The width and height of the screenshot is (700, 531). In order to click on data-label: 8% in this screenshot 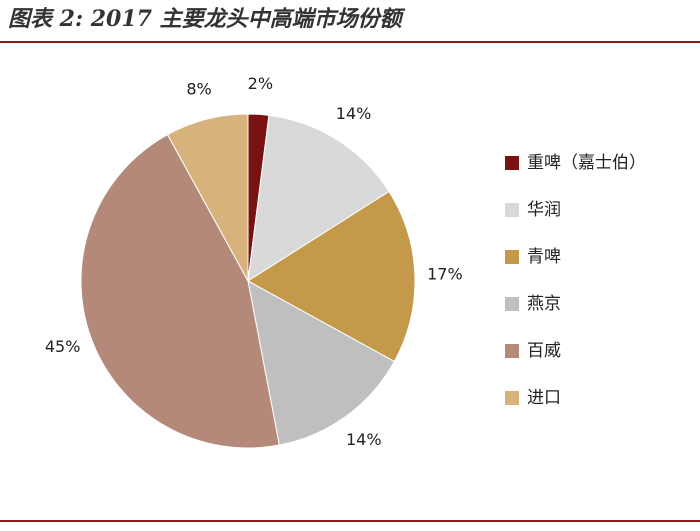, I will do `click(198, 89)`.